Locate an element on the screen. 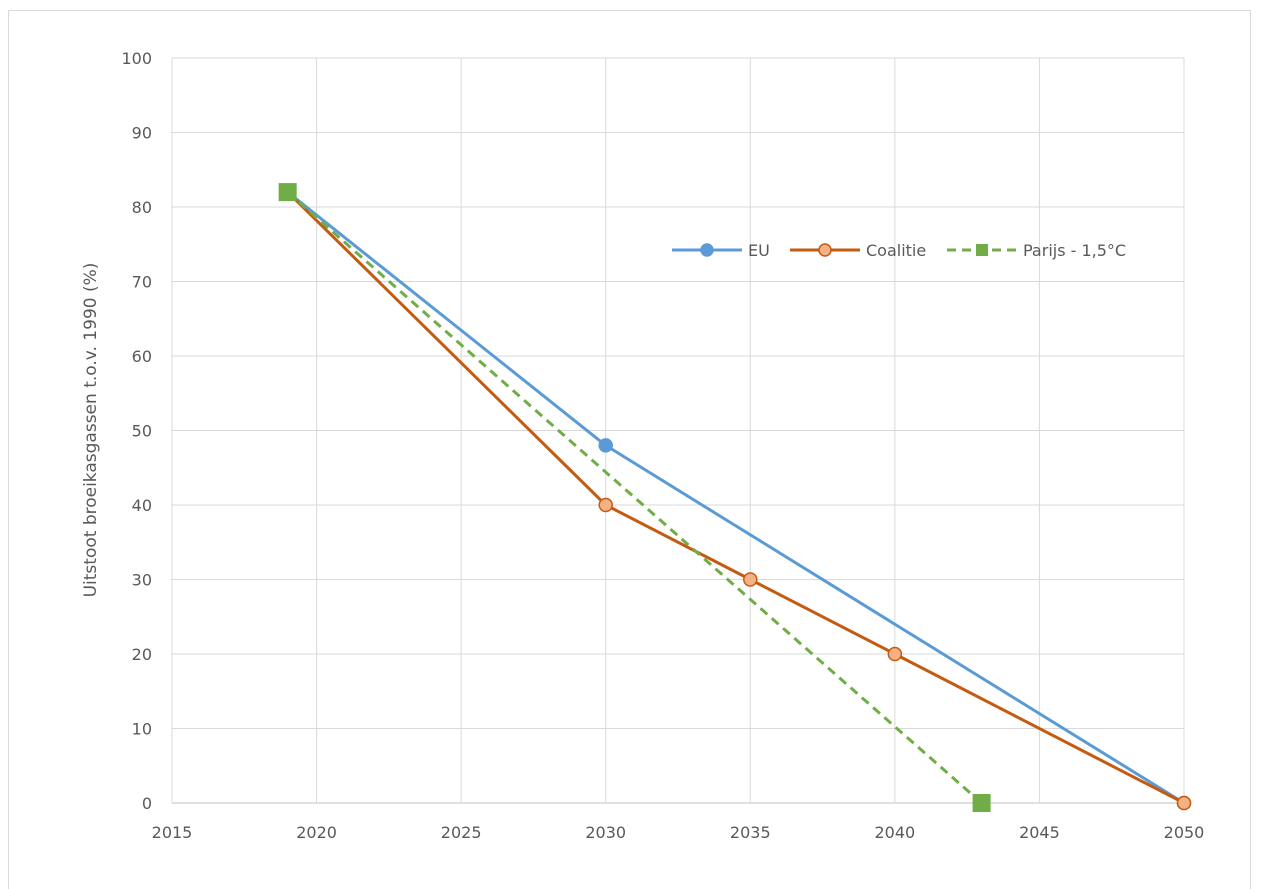  y-tick-label: 50 is located at coordinates (142, 431).